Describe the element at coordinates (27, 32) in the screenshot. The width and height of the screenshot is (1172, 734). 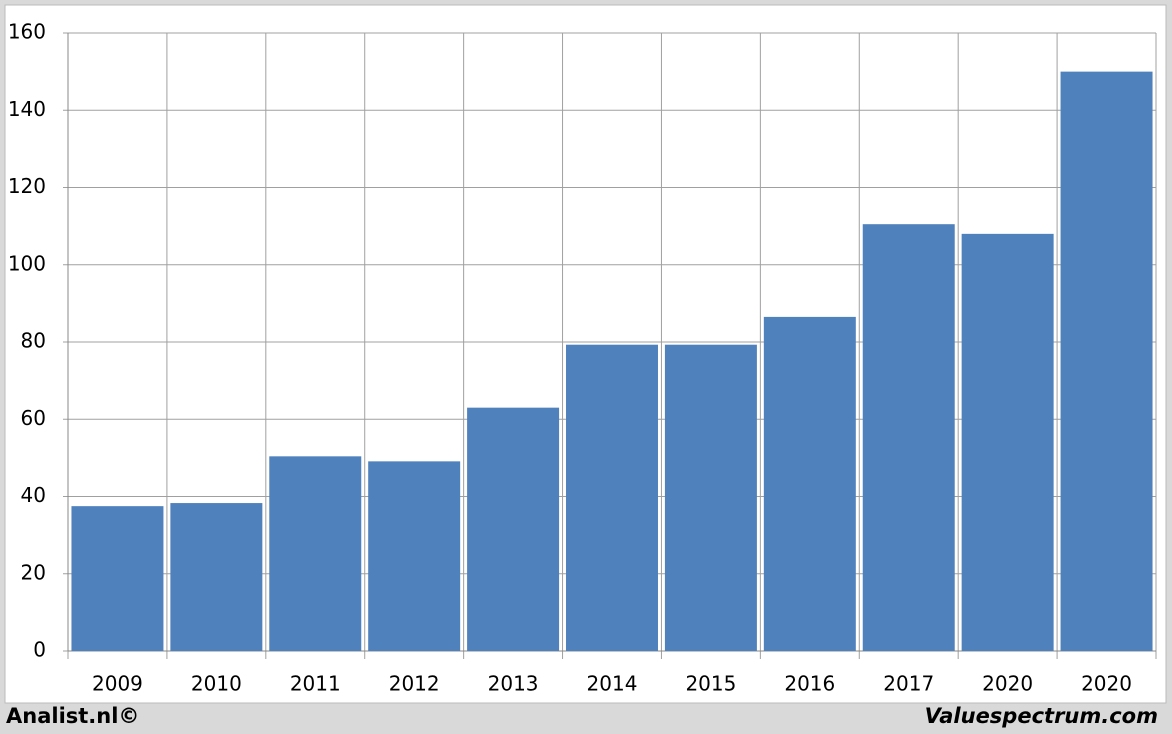
I see `y-tick-label: 160` at that location.